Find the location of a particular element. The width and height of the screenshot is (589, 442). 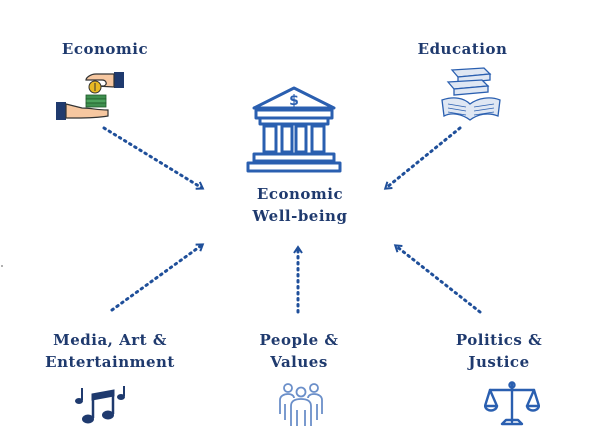

people-label: People & Values is located at coordinates (299, 351).